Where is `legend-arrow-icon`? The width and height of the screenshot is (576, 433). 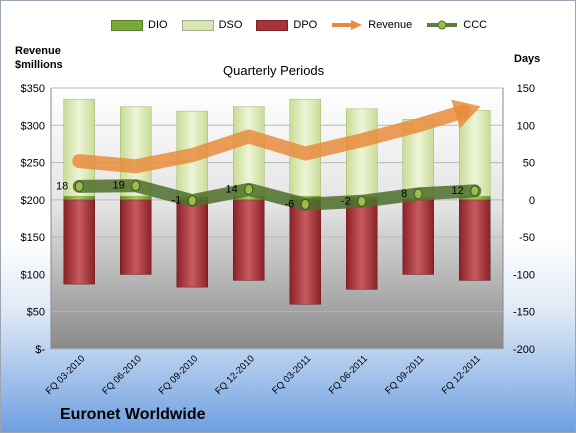
legend-arrow-icon is located at coordinates (347, 25).